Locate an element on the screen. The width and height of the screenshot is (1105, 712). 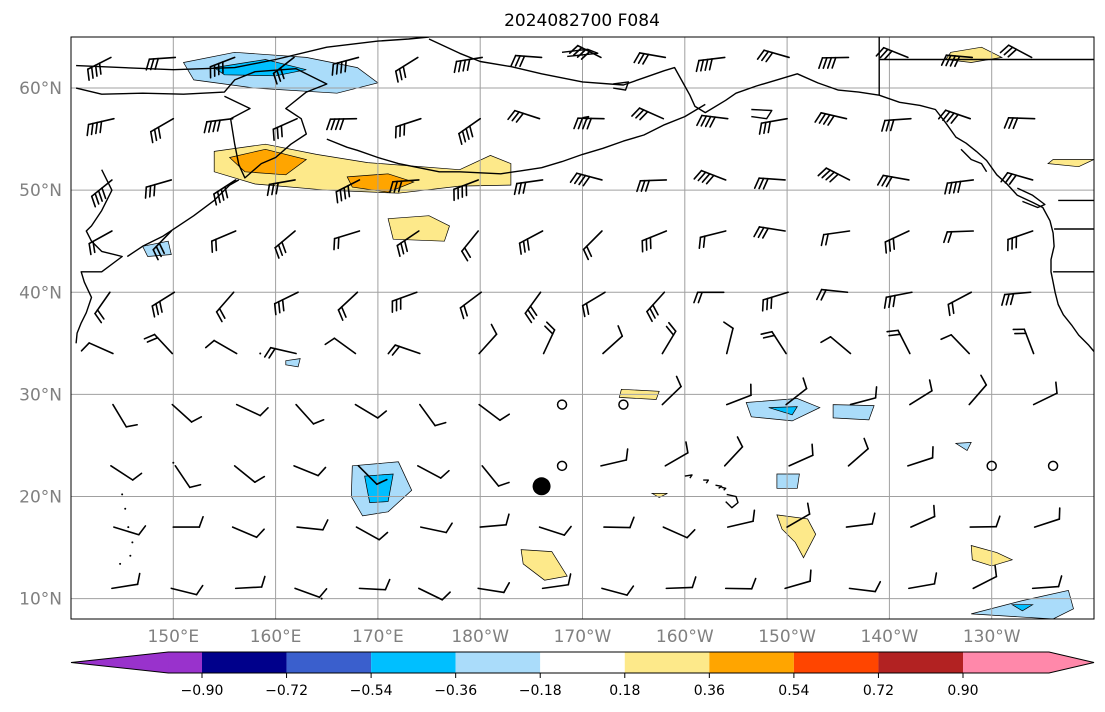
colorbar-label: 0.72 is located at coordinates (878, 691).